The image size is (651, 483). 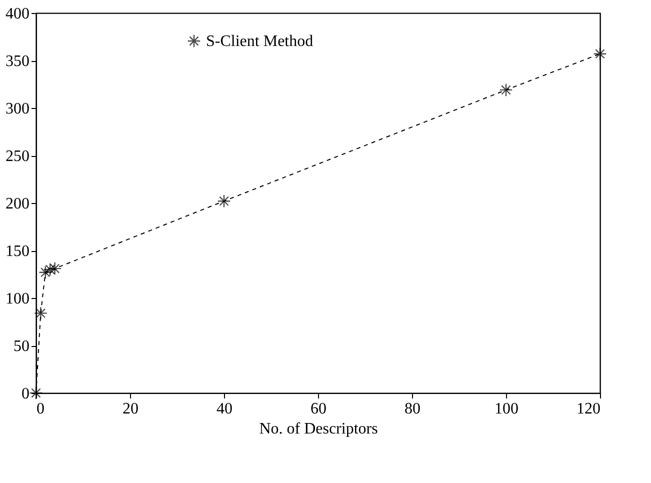 I want to click on y-tick-label: 300, so click(x=18, y=109).